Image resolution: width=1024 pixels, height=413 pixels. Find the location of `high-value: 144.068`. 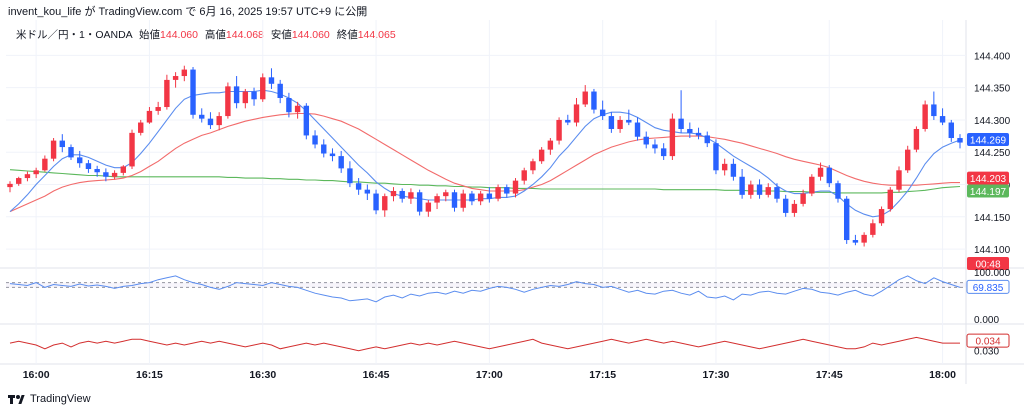

high-value: 144.068 is located at coordinates (244, 35).